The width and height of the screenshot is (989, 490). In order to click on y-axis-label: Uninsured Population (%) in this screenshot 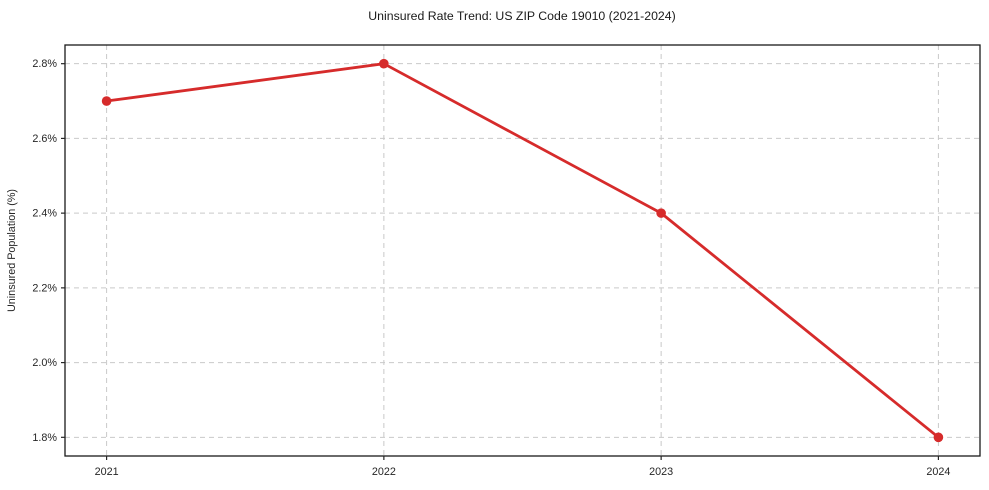, I will do `click(12, 250)`.